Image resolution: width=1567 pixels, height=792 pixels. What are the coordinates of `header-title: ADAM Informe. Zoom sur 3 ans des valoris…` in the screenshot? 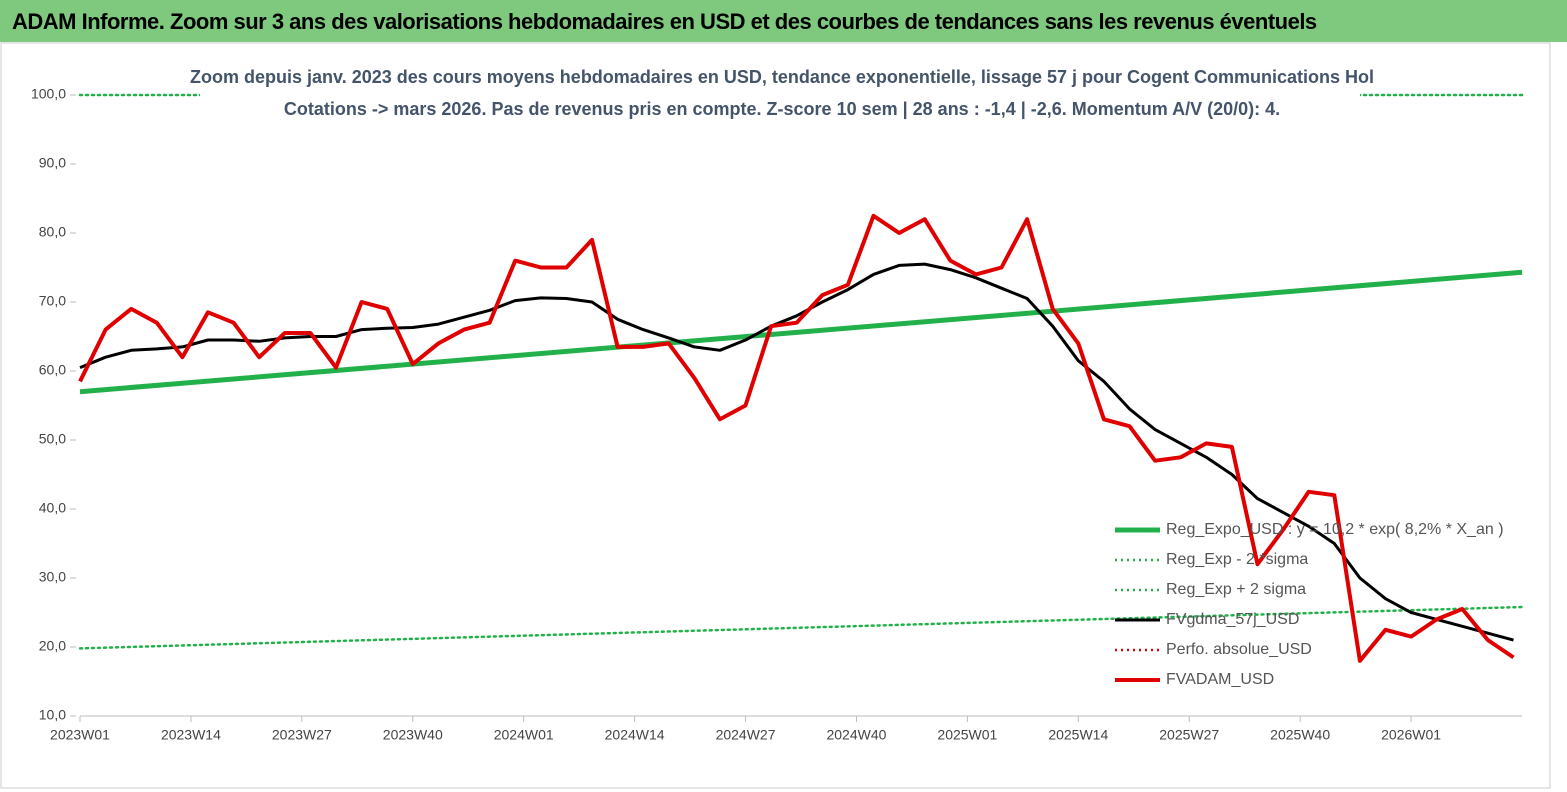 It's located at (783, 21).